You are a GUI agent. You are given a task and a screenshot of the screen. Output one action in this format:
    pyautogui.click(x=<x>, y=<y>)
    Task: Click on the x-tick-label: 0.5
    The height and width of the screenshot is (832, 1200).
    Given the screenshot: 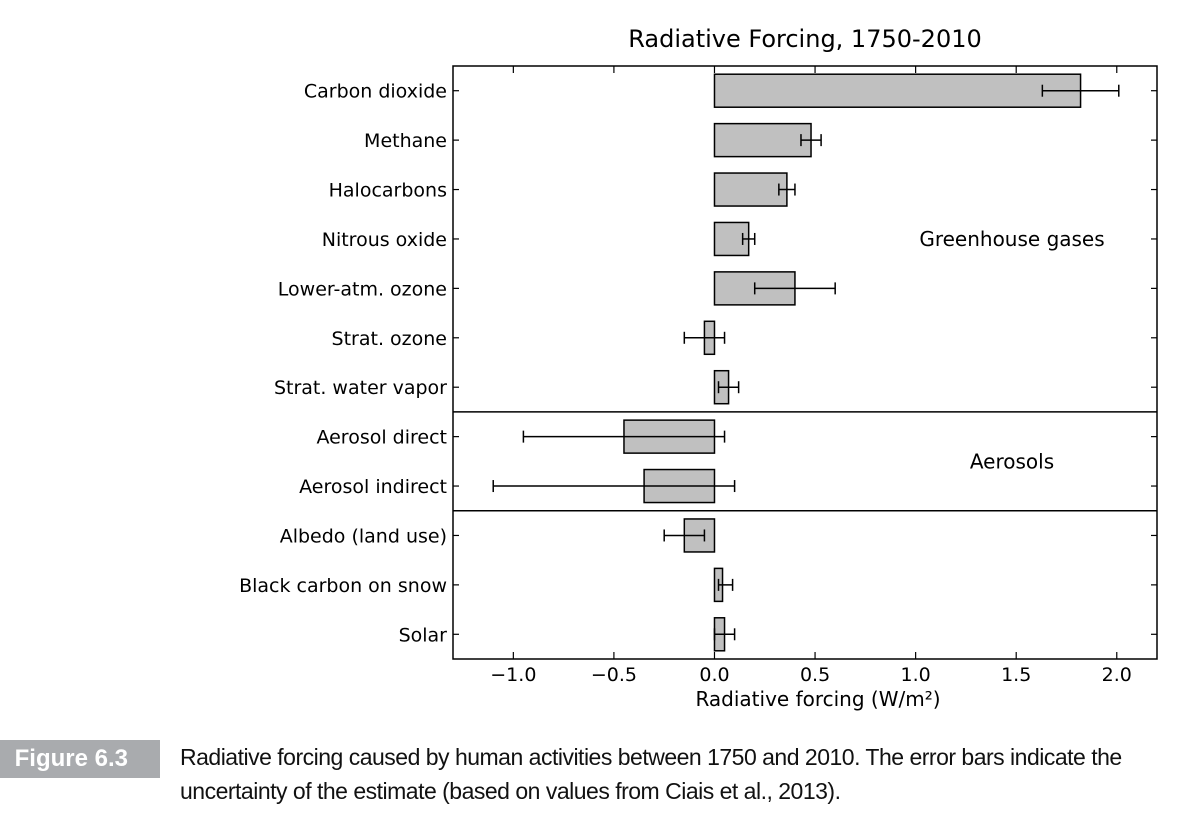 What is the action you would take?
    pyautogui.click(x=815, y=675)
    